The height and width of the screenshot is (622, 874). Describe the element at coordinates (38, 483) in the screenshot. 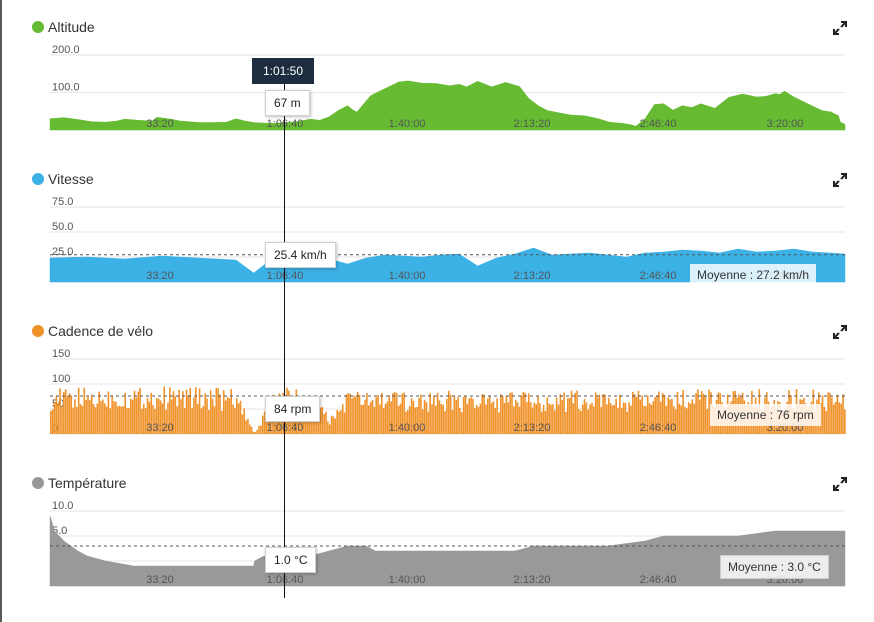

I see `legend-dot-temperature` at that location.